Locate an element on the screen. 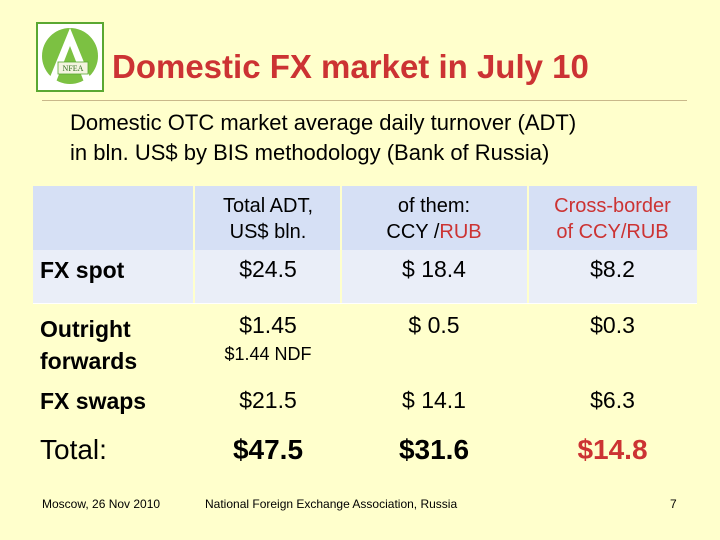  row-label-total: Total: is located at coordinates (73, 449).